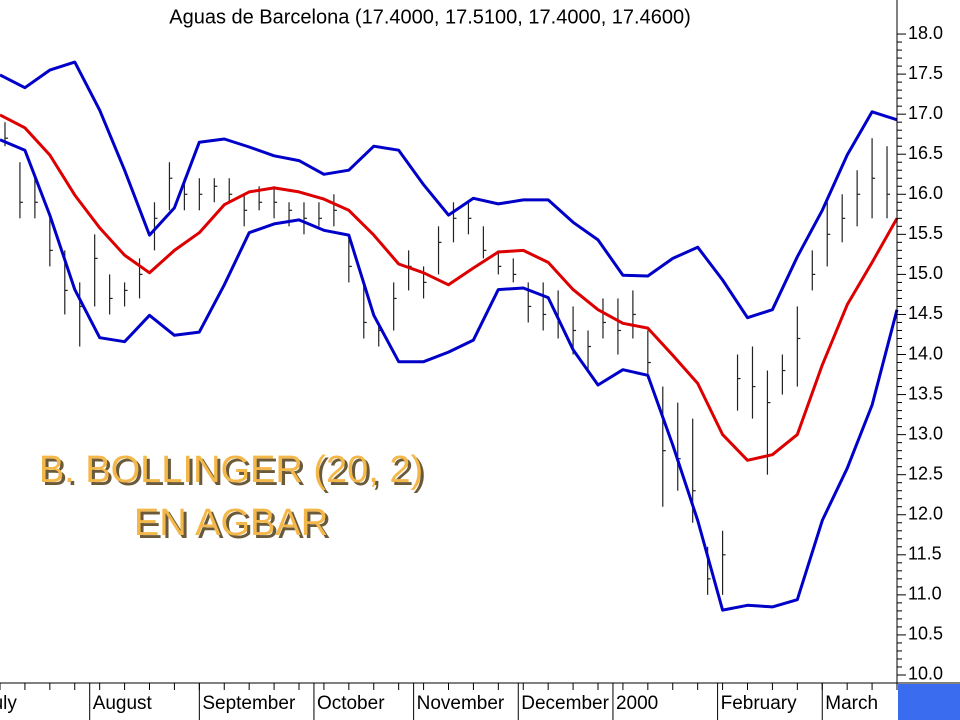 This screenshot has height=720, width=960. Describe the element at coordinates (925, 514) in the screenshot. I see `y-tick-label: 12.0` at that location.